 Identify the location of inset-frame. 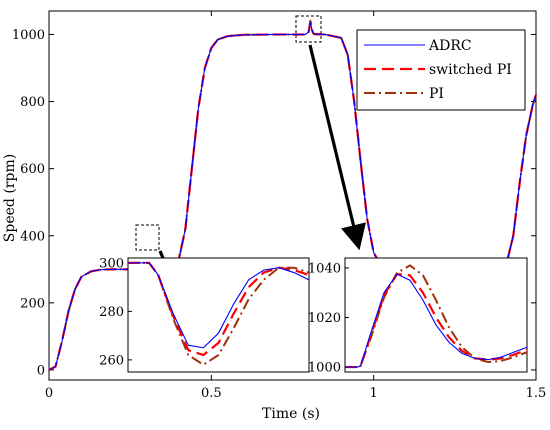
(436, 315).